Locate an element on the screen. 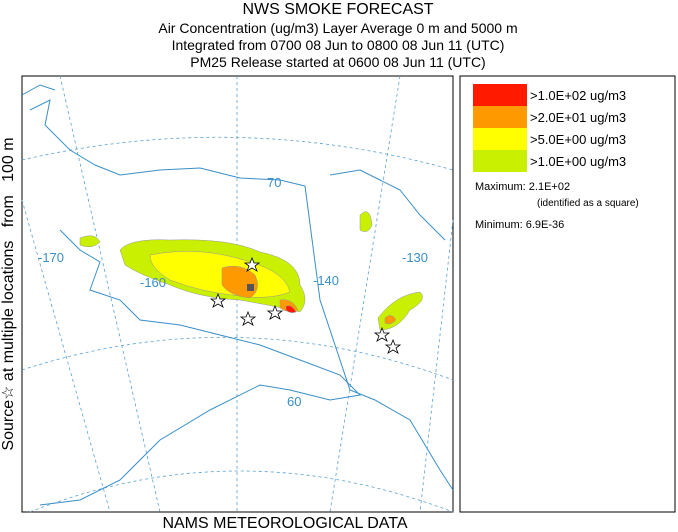  grid-label: 70 is located at coordinates (274, 182).